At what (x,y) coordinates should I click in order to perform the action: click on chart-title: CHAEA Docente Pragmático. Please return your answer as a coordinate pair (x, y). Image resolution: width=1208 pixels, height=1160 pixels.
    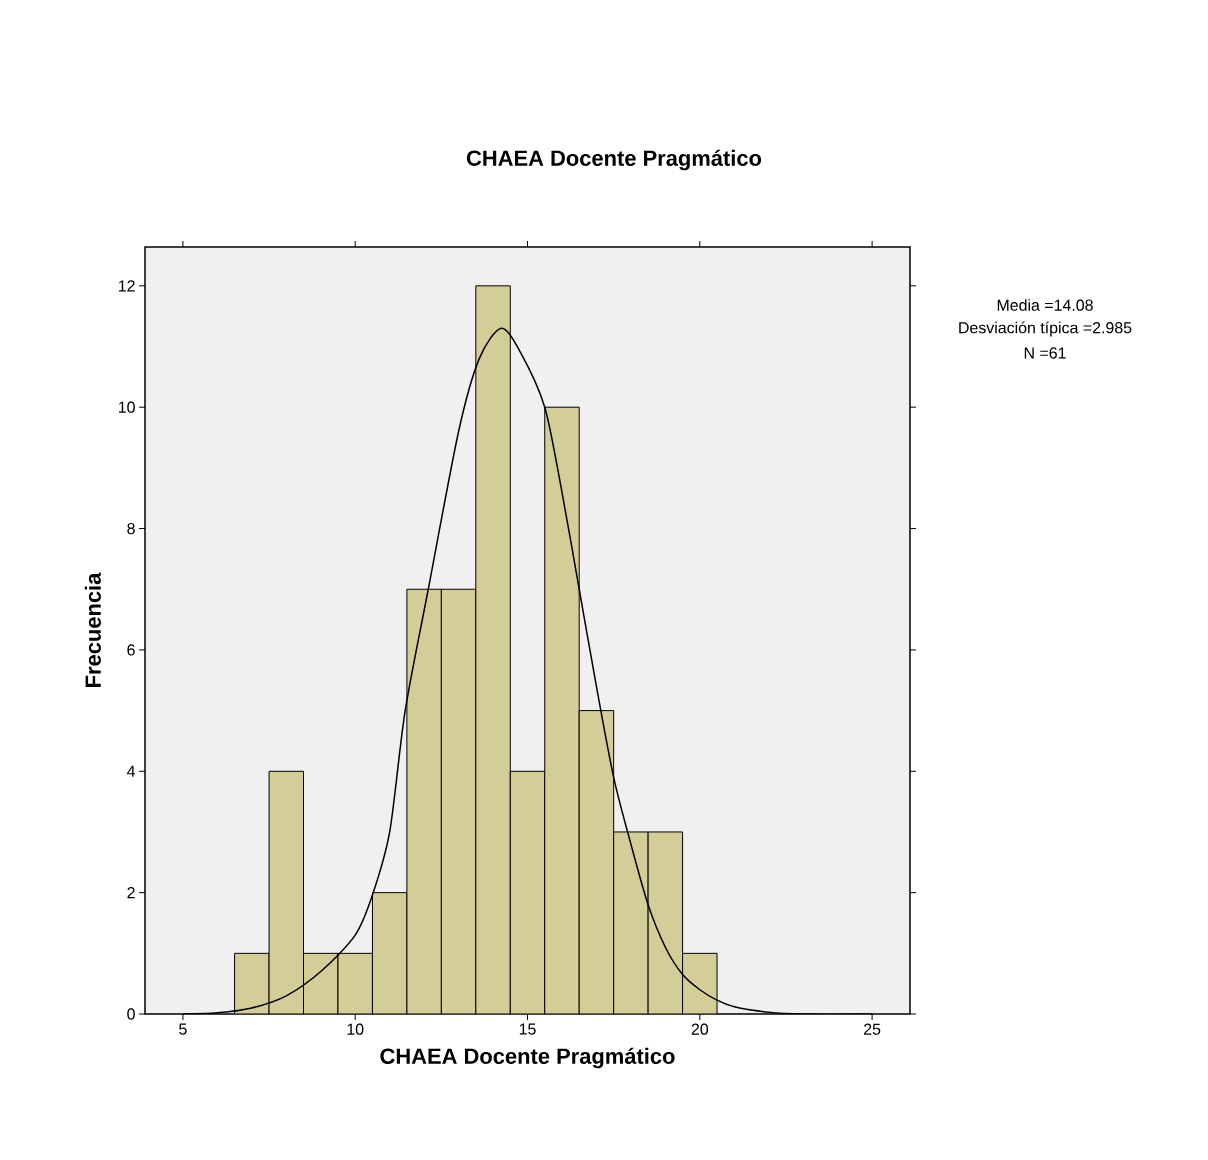
    Looking at the image, I should click on (614, 160).